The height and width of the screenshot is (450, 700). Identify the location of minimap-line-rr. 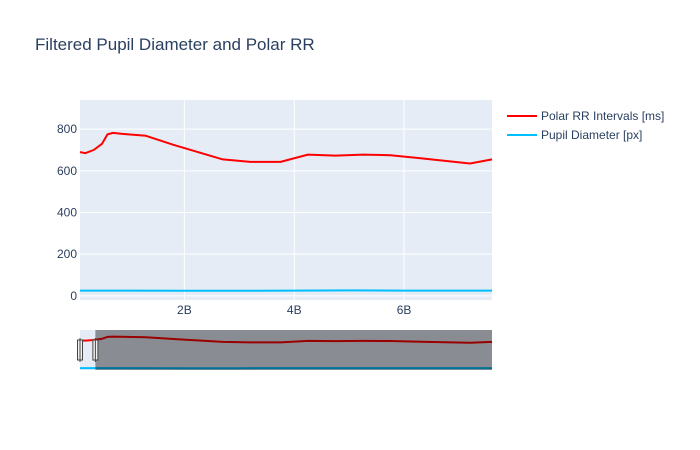
(286, 339).